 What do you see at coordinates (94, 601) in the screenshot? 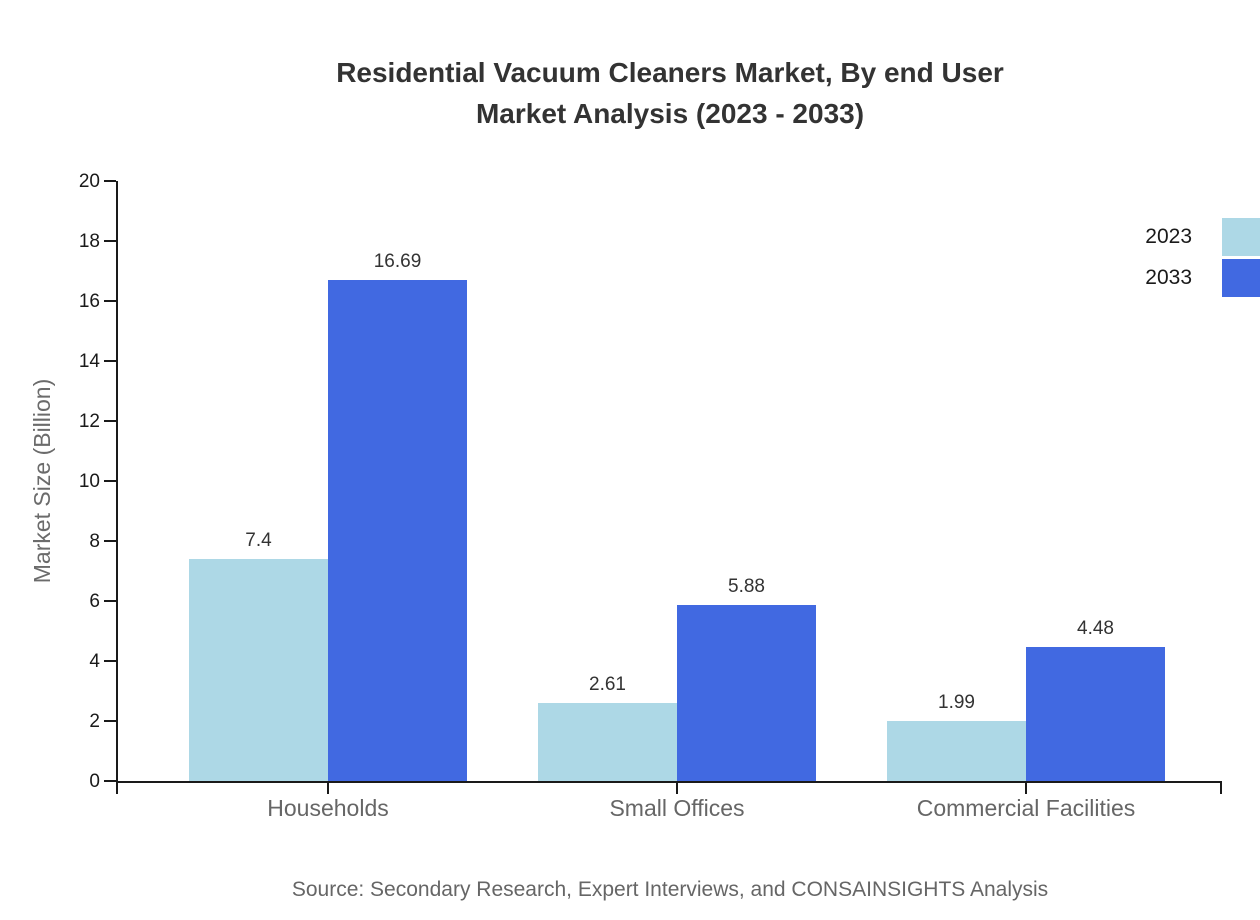
I see `y-axis-tick-label: 6` at bounding box center [94, 601].